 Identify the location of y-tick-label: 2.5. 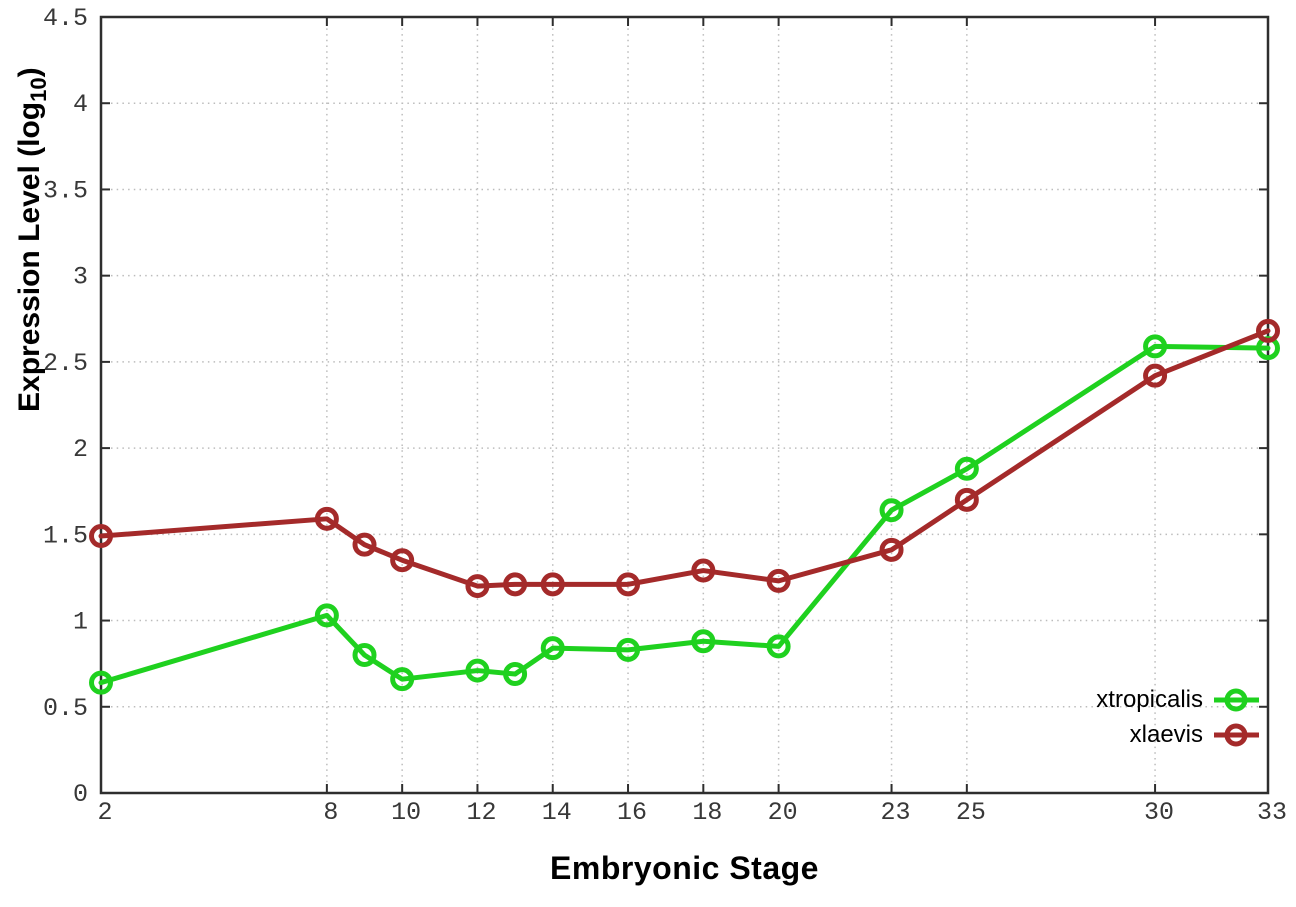
(65, 363).